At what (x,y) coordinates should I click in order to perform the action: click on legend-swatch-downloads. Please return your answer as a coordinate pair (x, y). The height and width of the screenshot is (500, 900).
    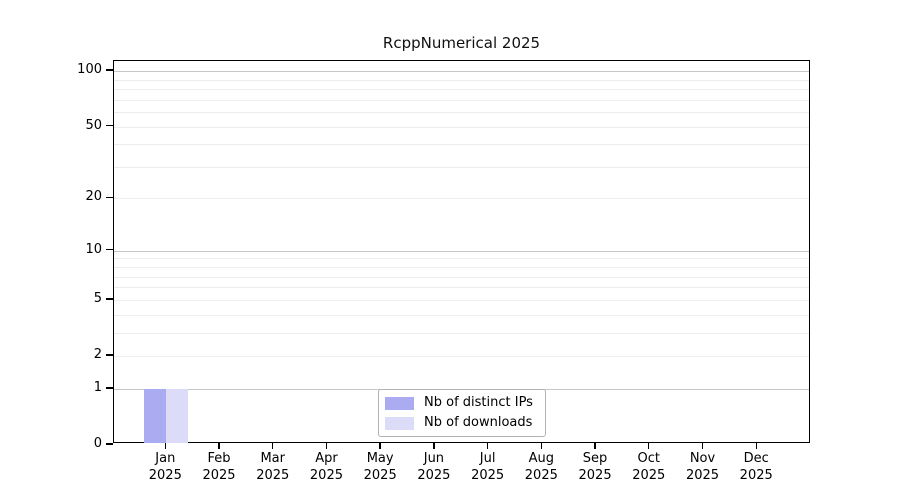
    Looking at the image, I should click on (399, 423).